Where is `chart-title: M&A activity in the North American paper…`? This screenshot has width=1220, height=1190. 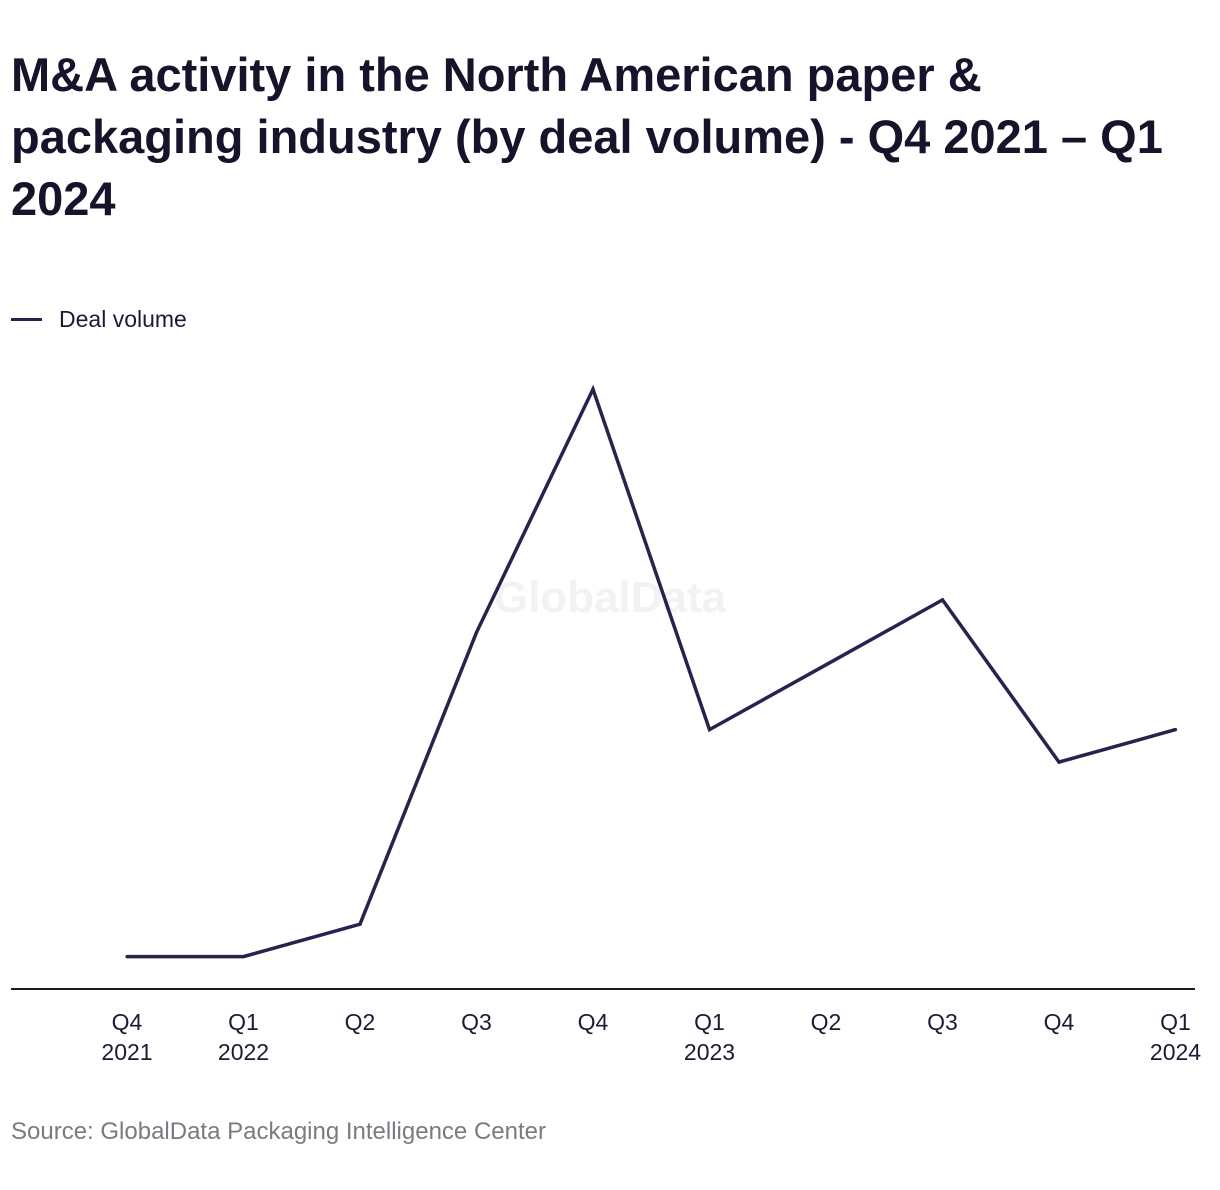
chart-title: M&A activity in the North American paper… is located at coordinates (587, 136).